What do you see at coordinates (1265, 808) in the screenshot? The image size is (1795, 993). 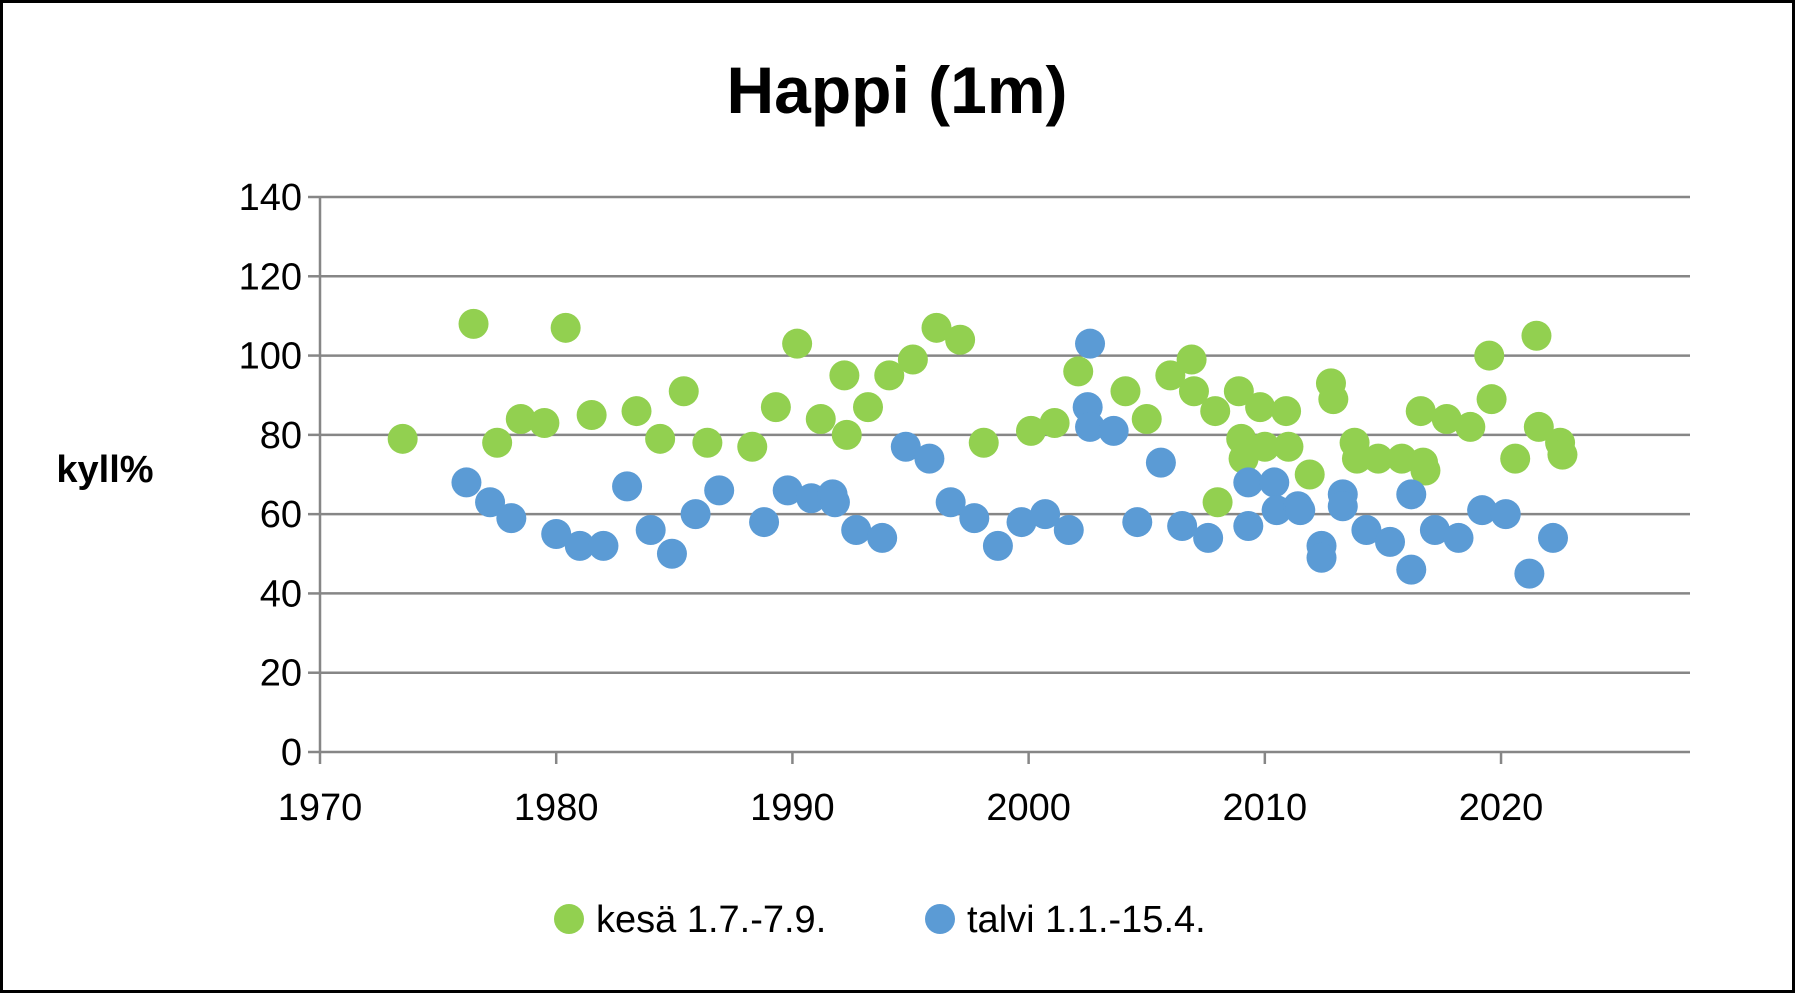 I see `x-tick-label: 2010` at bounding box center [1265, 808].